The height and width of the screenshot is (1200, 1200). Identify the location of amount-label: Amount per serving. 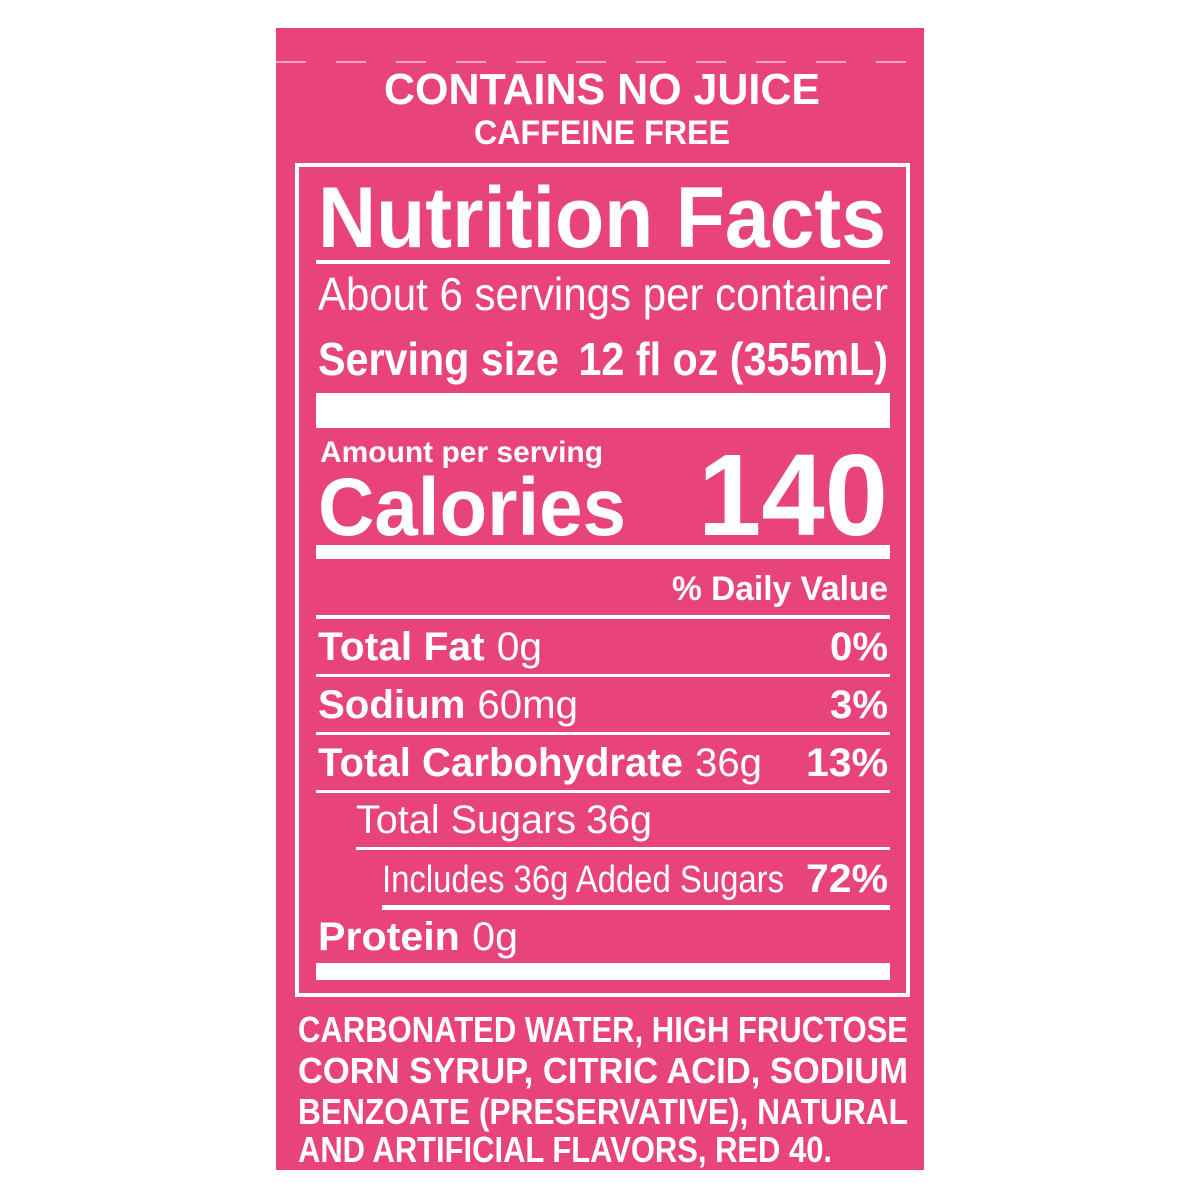
(461, 452).